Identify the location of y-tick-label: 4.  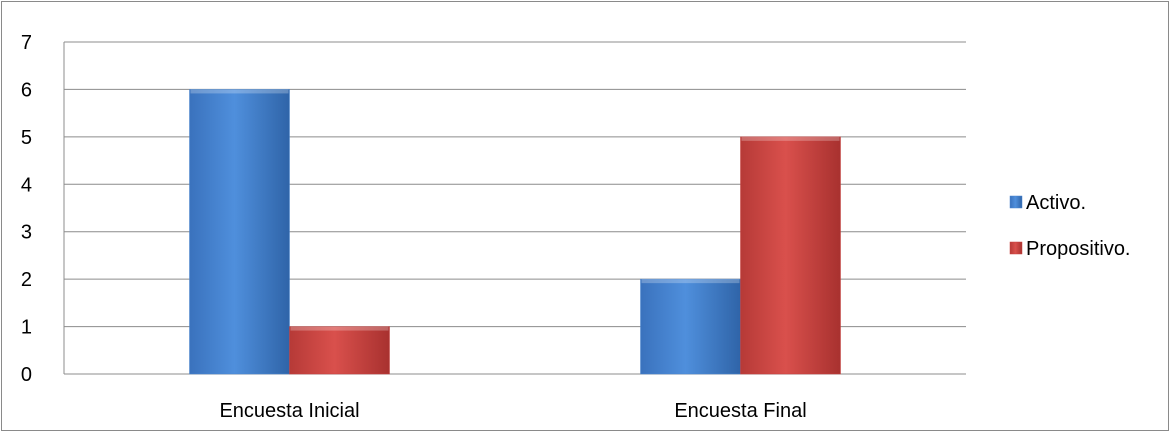
(26, 185).